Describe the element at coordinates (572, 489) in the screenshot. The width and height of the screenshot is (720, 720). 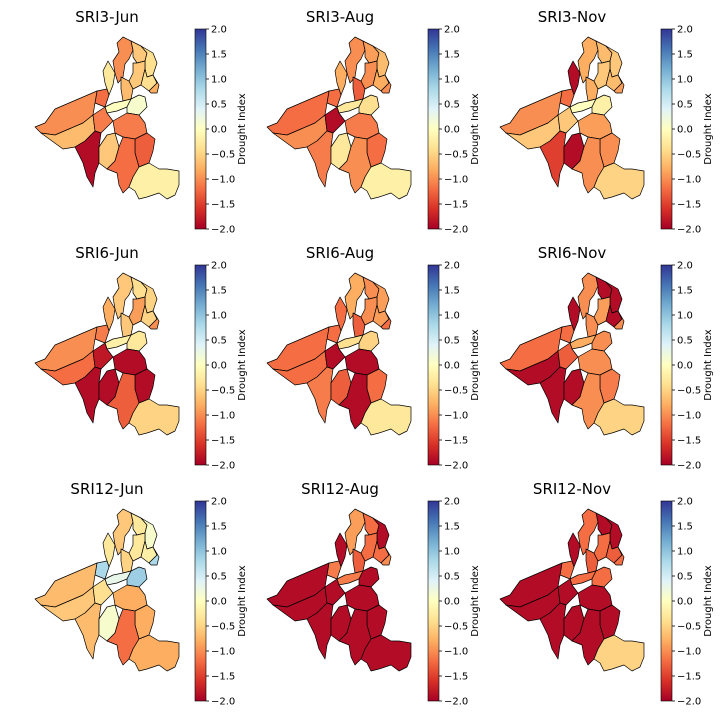
I see `map-title: SRI12-Nov` at that location.